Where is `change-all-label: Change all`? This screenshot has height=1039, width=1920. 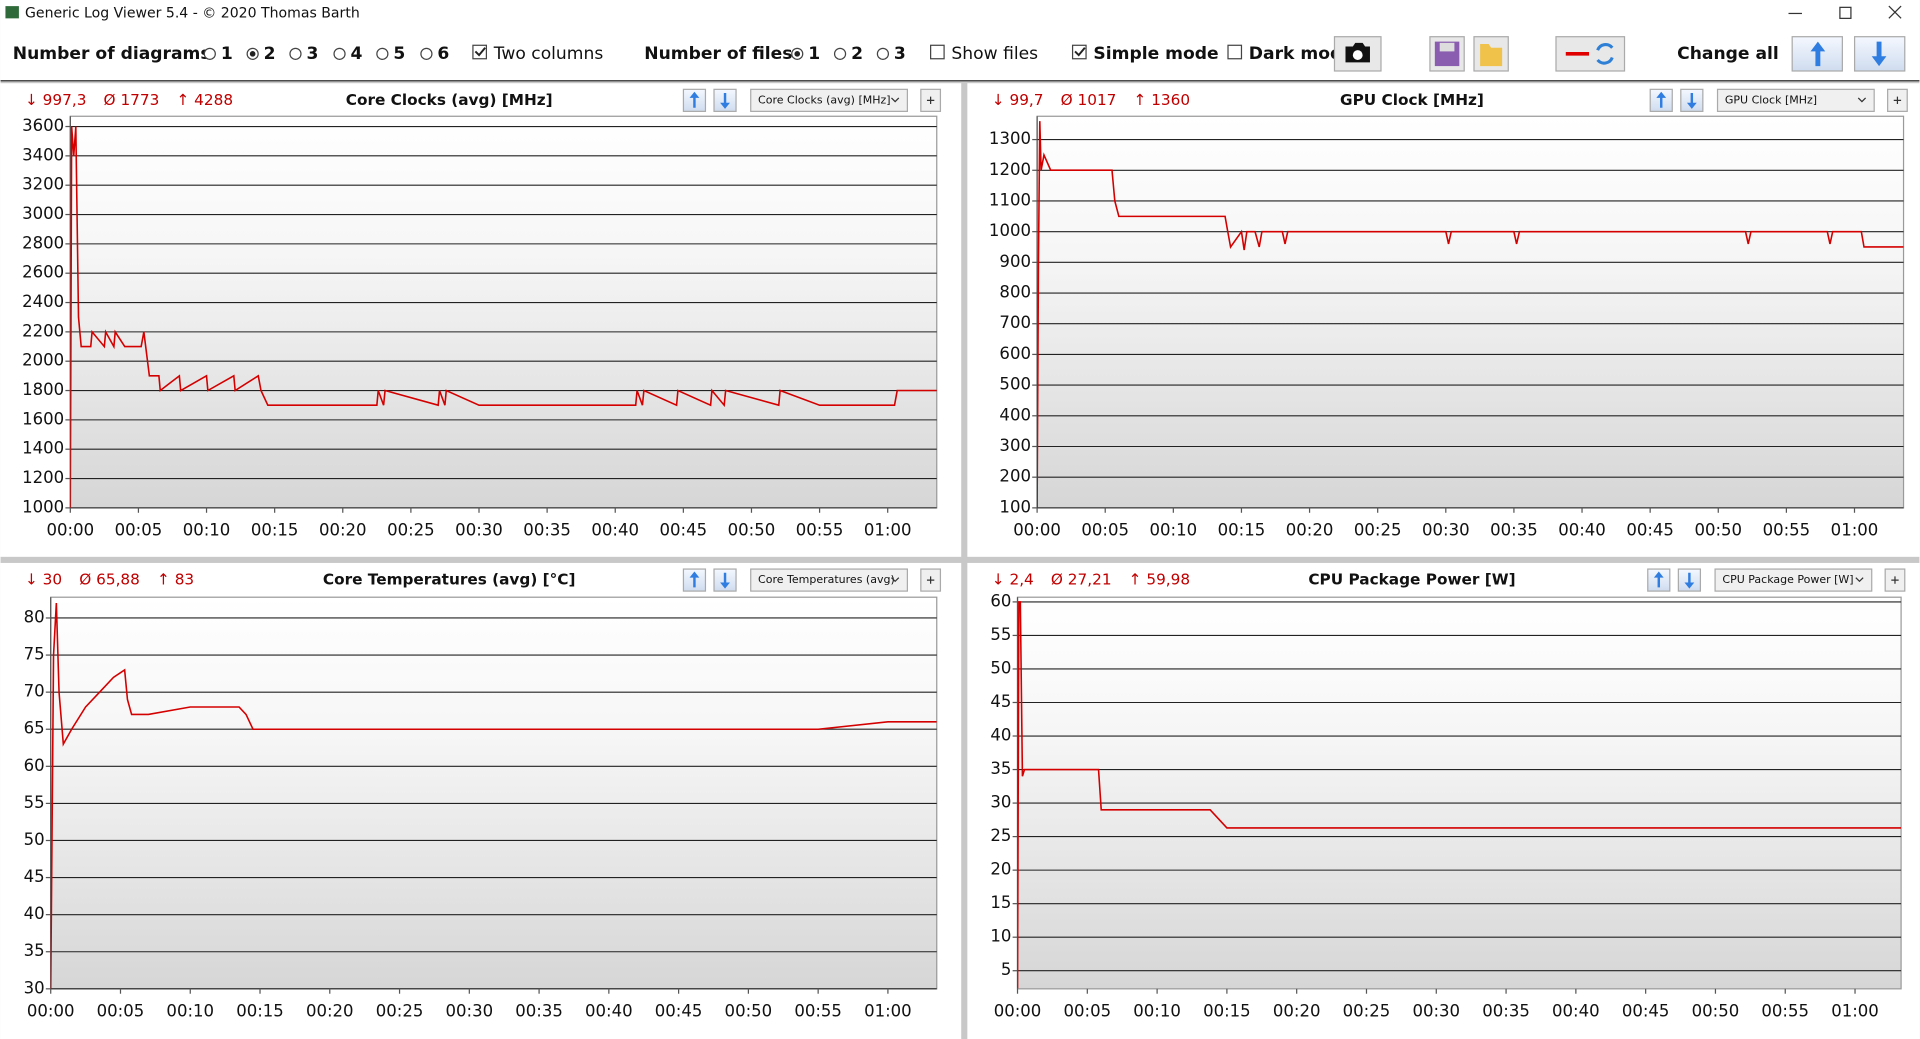
change-all-label: Change all is located at coordinates (1728, 54).